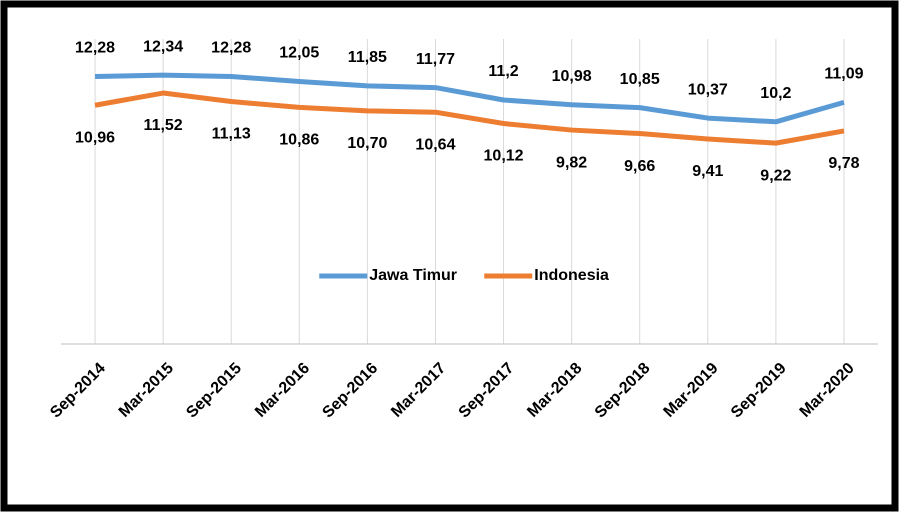 This screenshot has width=899, height=512. Describe the element at coordinates (435, 59) in the screenshot. I see `data-label: 11,77` at that location.